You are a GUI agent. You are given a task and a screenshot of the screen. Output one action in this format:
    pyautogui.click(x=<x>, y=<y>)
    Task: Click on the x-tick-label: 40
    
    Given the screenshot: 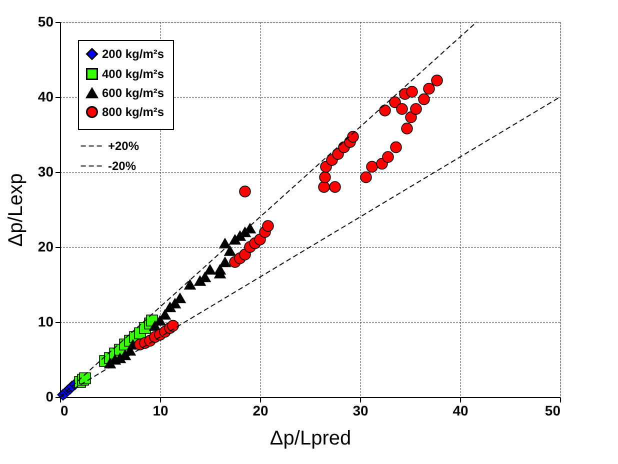 What is the action you would take?
    pyautogui.click(x=460, y=410)
    